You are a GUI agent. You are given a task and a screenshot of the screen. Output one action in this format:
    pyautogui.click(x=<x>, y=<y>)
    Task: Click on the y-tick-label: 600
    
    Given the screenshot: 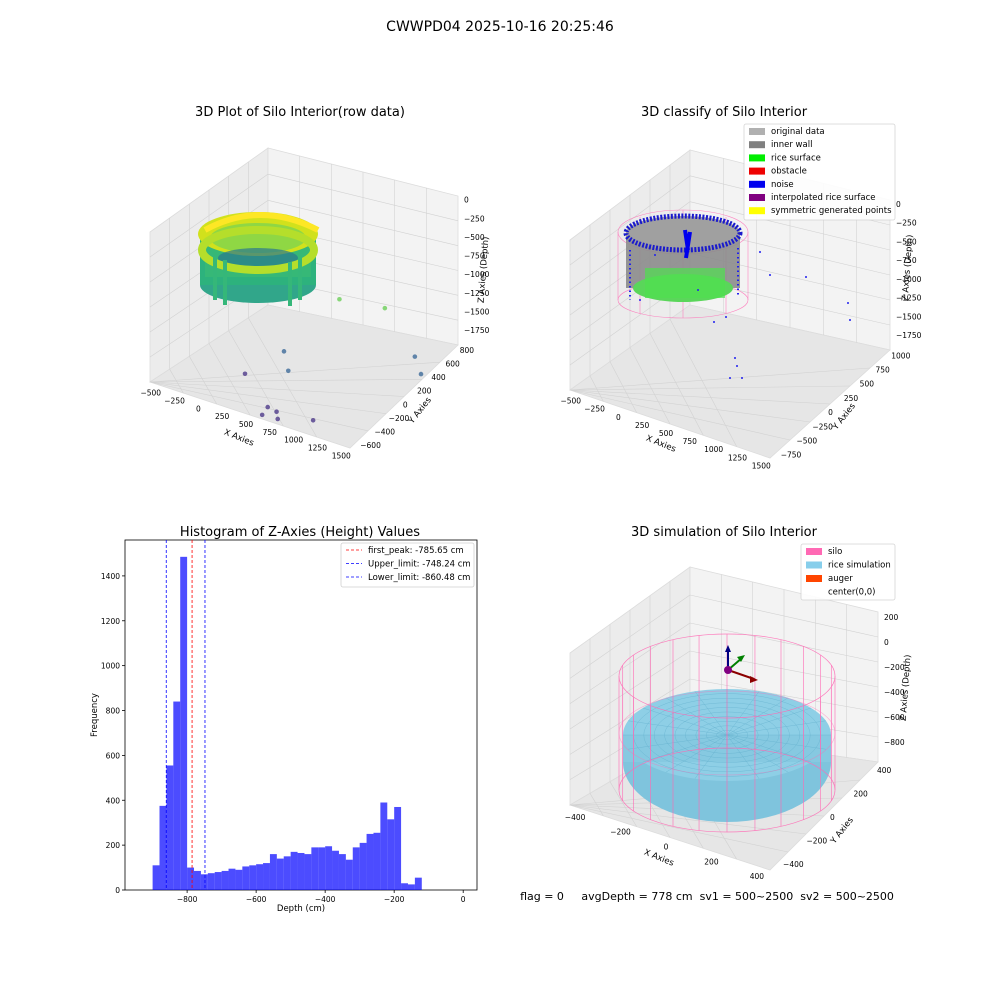 What is the action you would take?
    pyautogui.click(x=113, y=755)
    